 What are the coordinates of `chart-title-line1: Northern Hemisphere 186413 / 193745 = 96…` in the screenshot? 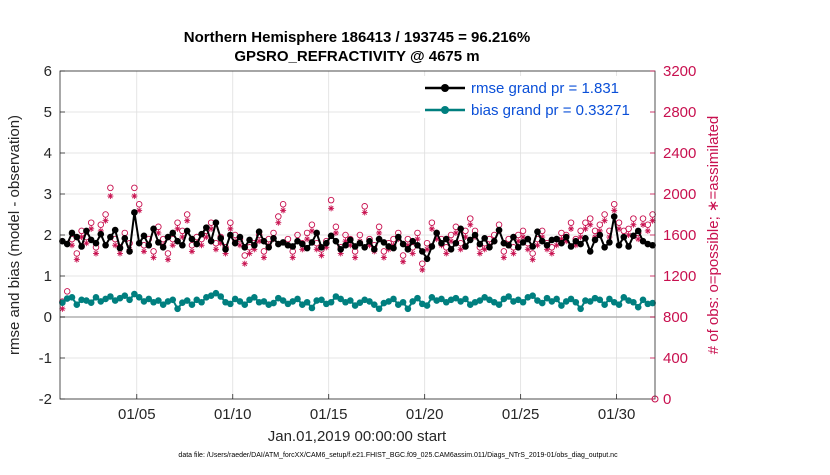 It's located at (357, 37).